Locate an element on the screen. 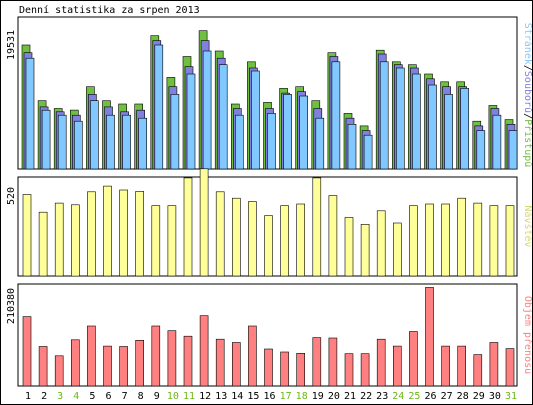 The image size is (533, 405). x-tick-day-29: 29 is located at coordinates (479, 396).